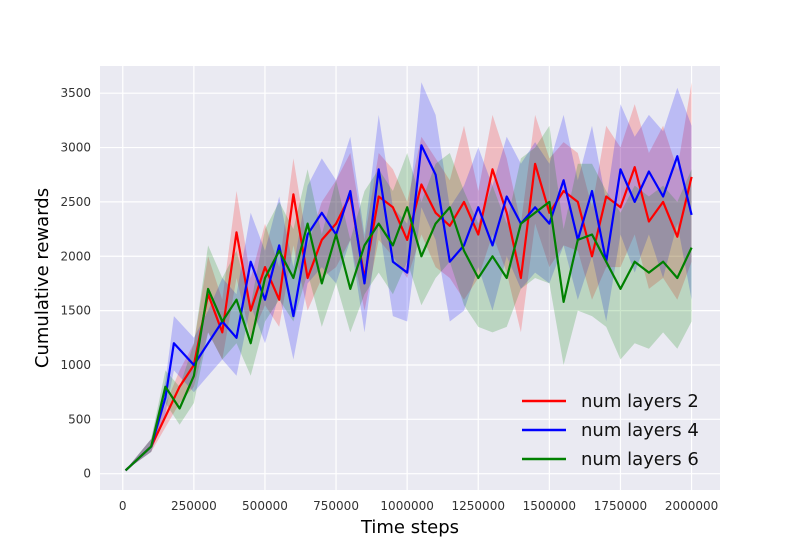 Image resolution: width=800 pixels, height=550 pixels. What do you see at coordinates (620, 506) in the screenshot?
I see `x-tick-label: 1750000` at bounding box center [620, 506].